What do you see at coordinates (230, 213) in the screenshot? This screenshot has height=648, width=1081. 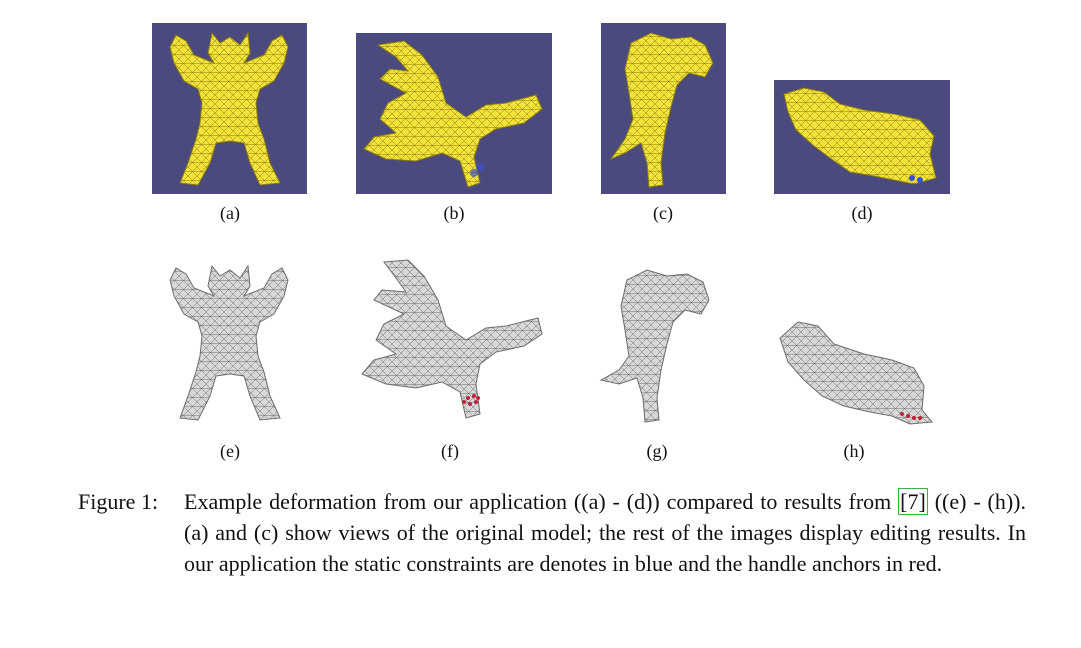 I see `subfigure-a-label: (a)` at bounding box center [230, 213].